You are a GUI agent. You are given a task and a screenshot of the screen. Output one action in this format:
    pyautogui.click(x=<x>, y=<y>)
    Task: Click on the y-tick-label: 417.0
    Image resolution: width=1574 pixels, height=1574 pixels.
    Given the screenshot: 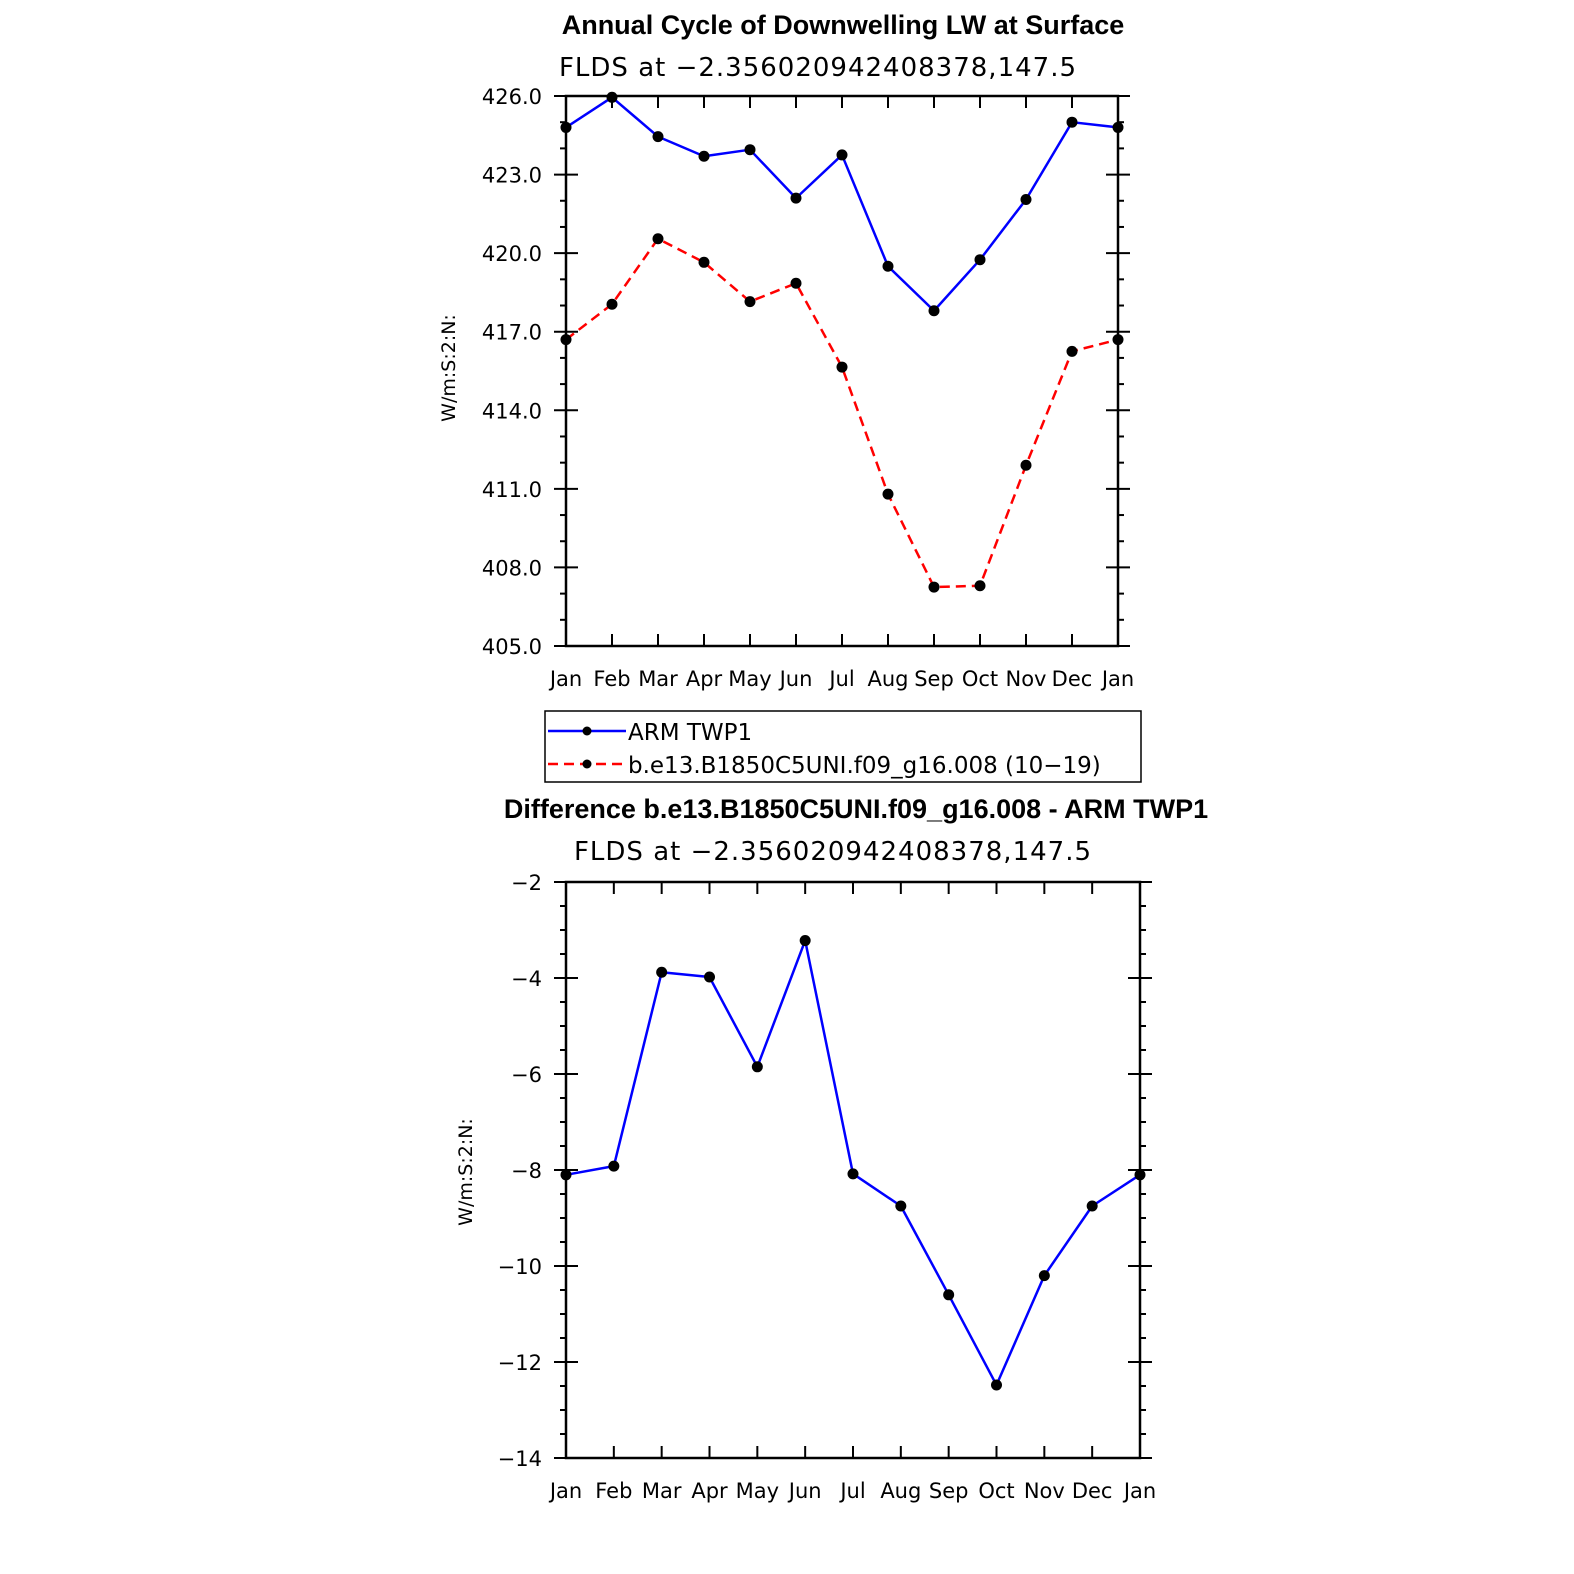 What is the action you would take?
    pyautogui.click(x=512, y=333)
    